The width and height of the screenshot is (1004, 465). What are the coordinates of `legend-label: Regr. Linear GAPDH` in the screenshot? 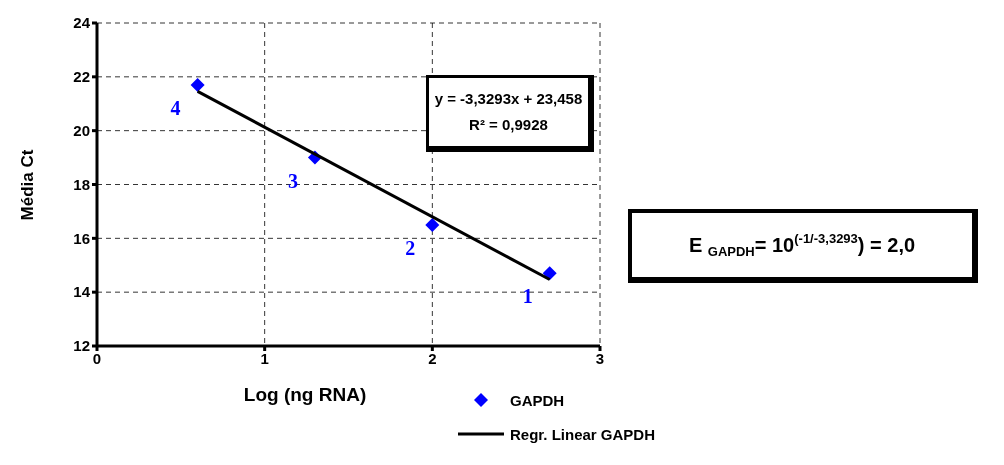 It's located at (583, 434).